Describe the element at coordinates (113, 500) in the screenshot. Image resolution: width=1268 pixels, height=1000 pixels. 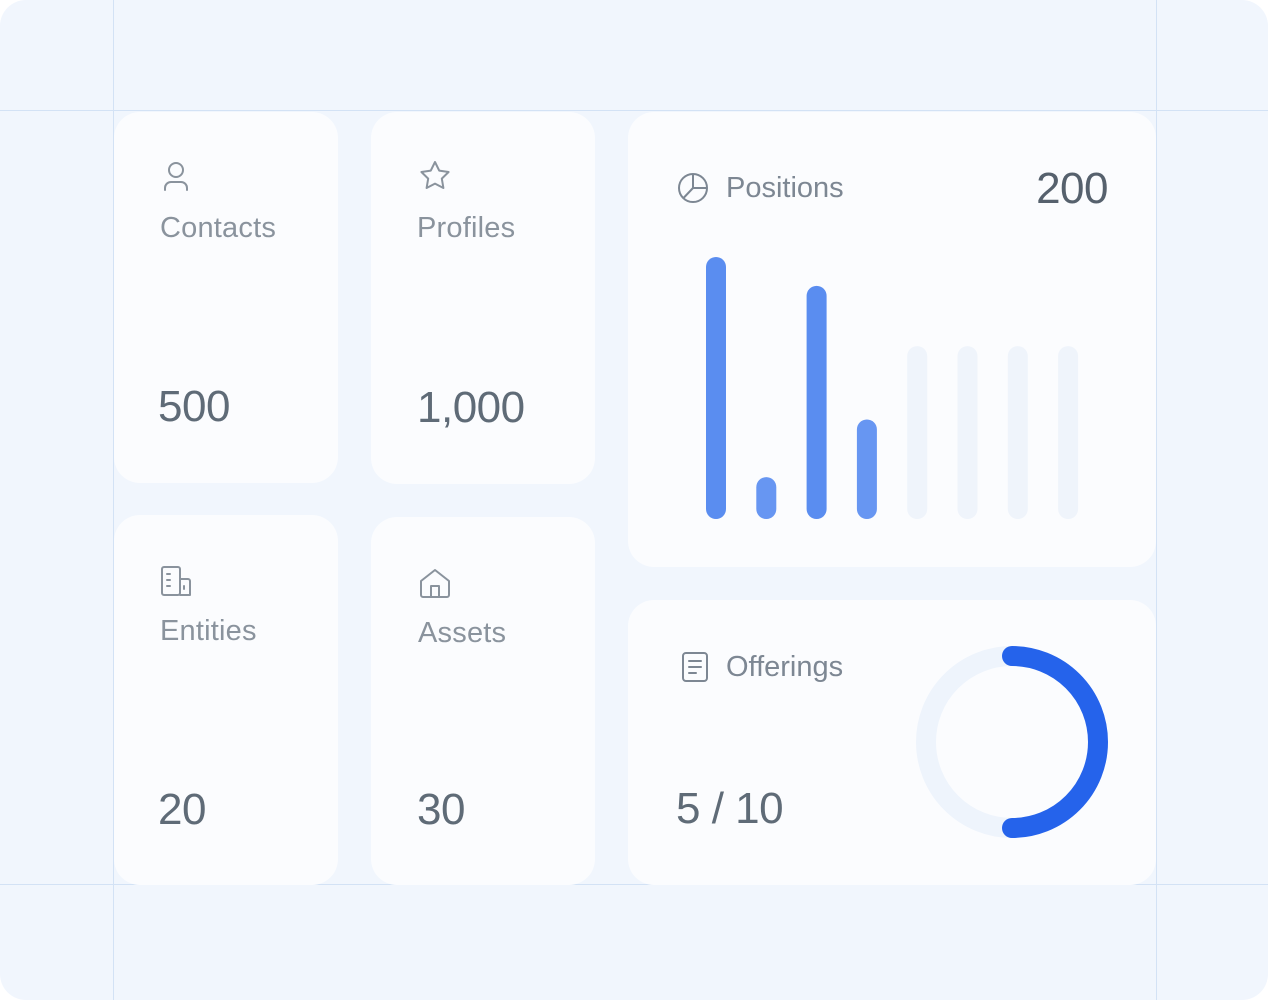
I see `guide-line-left` at that location.